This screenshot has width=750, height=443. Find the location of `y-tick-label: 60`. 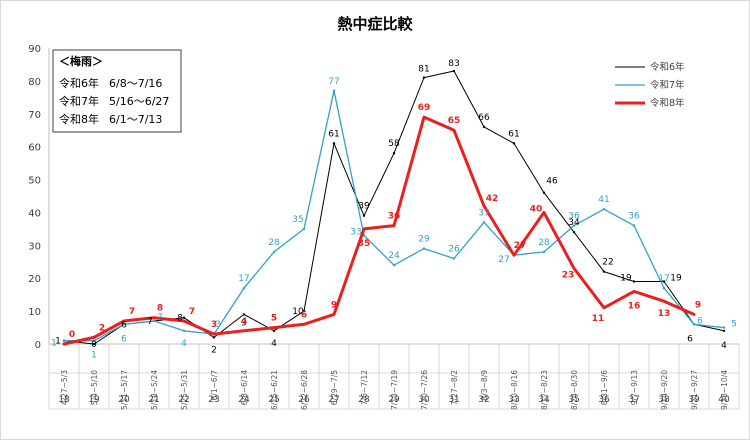

y-tick-label: 60 is located at coordinates (34, 148).